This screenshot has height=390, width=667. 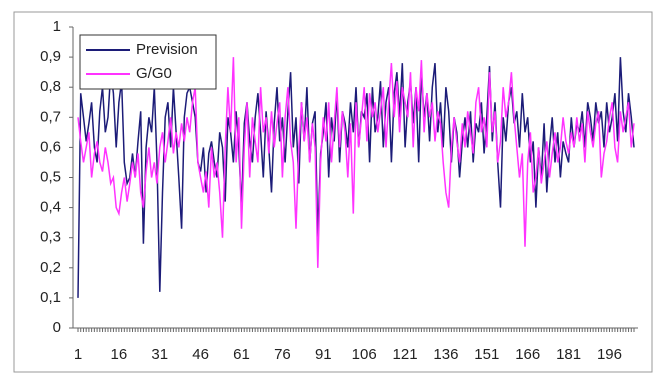 What do you see at coordinates (57, 26) in the screenshot?
I see `y-tick-label: 1` at bounding box center [57, 26].